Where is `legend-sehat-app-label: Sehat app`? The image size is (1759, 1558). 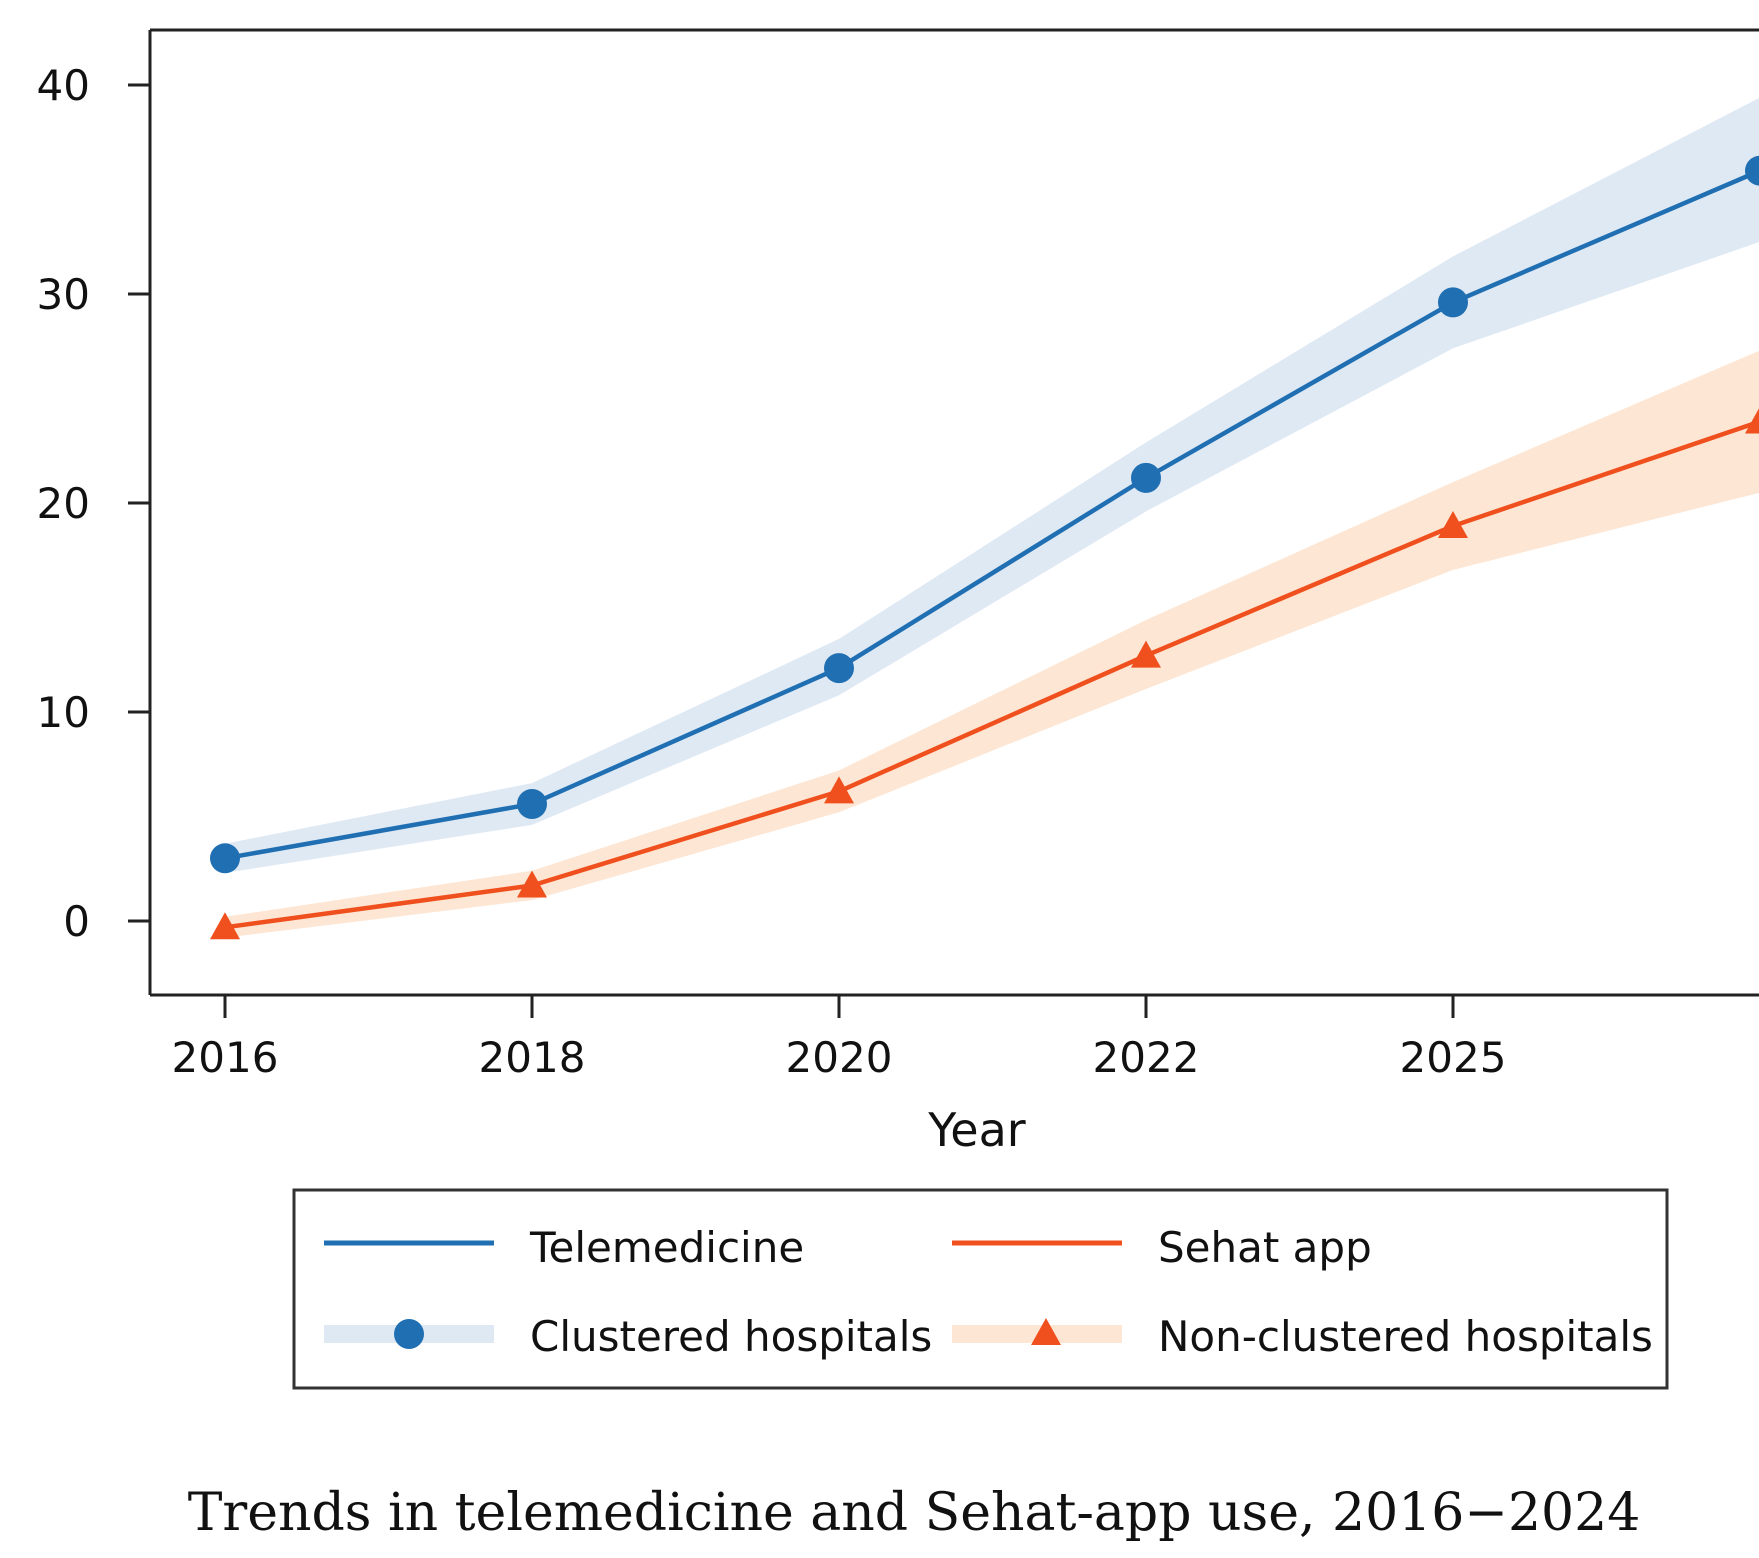
legend-sehat-app-label: Sehat app is located at coordinates (1265, 1247).